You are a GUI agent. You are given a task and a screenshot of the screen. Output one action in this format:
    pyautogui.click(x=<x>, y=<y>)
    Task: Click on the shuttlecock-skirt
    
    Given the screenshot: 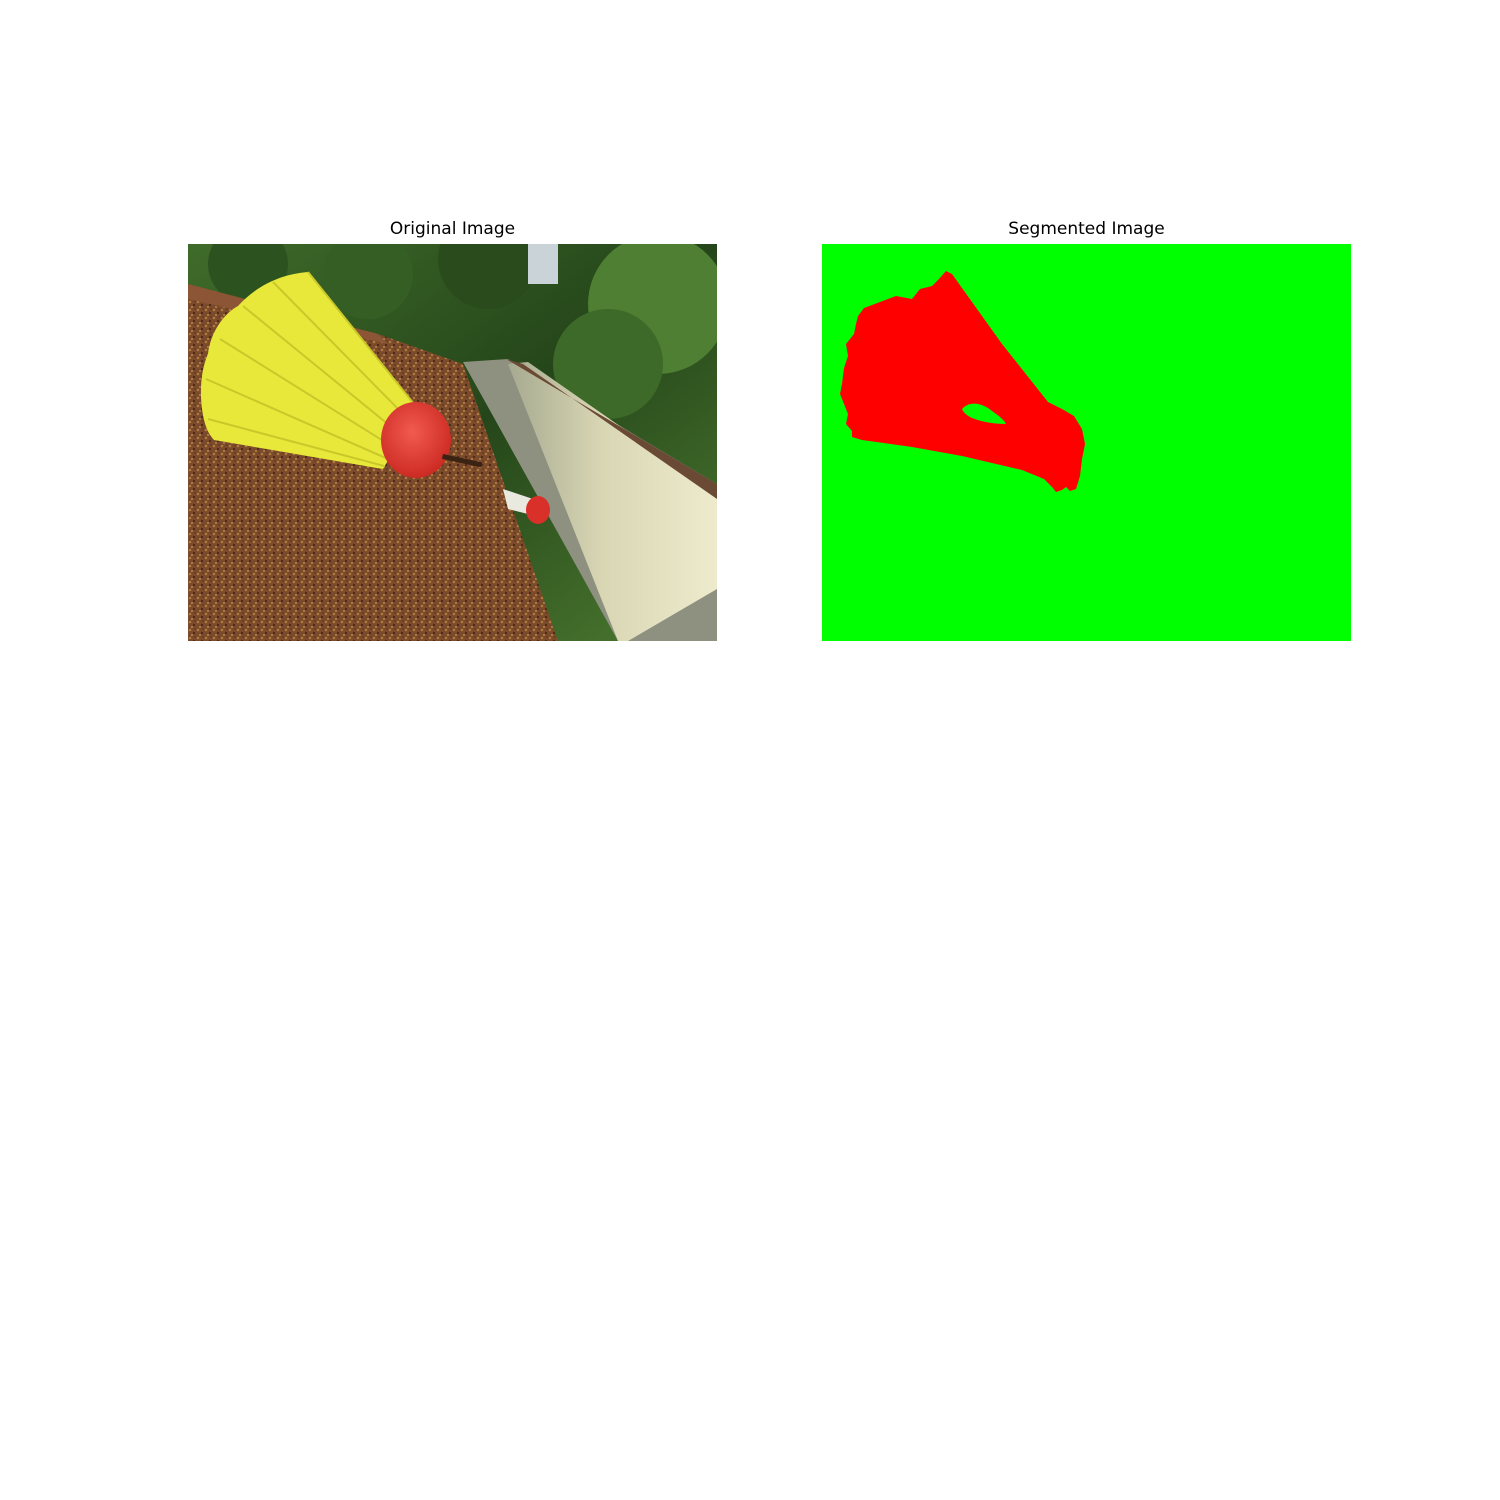 What is the action you would take?
    pyautogui.click(x=309, y=370)
    